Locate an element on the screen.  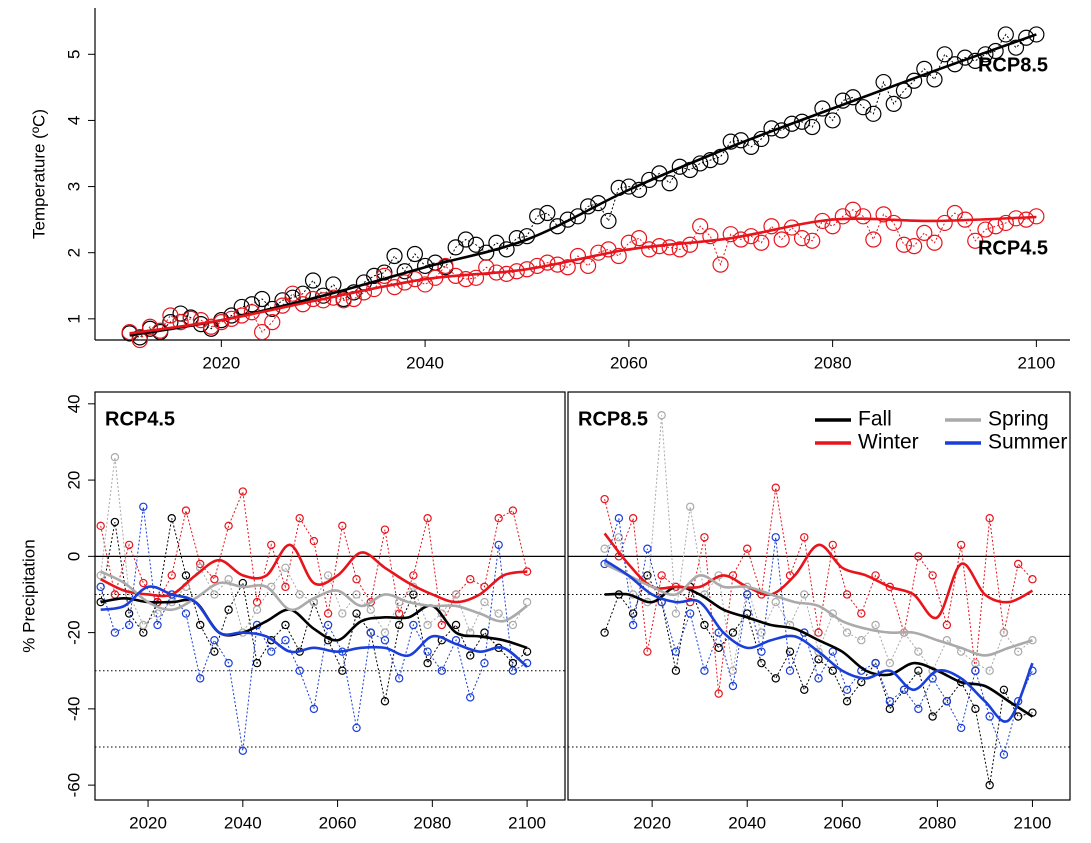
y-tick-label: 20 is located at coordinates (73, 480).